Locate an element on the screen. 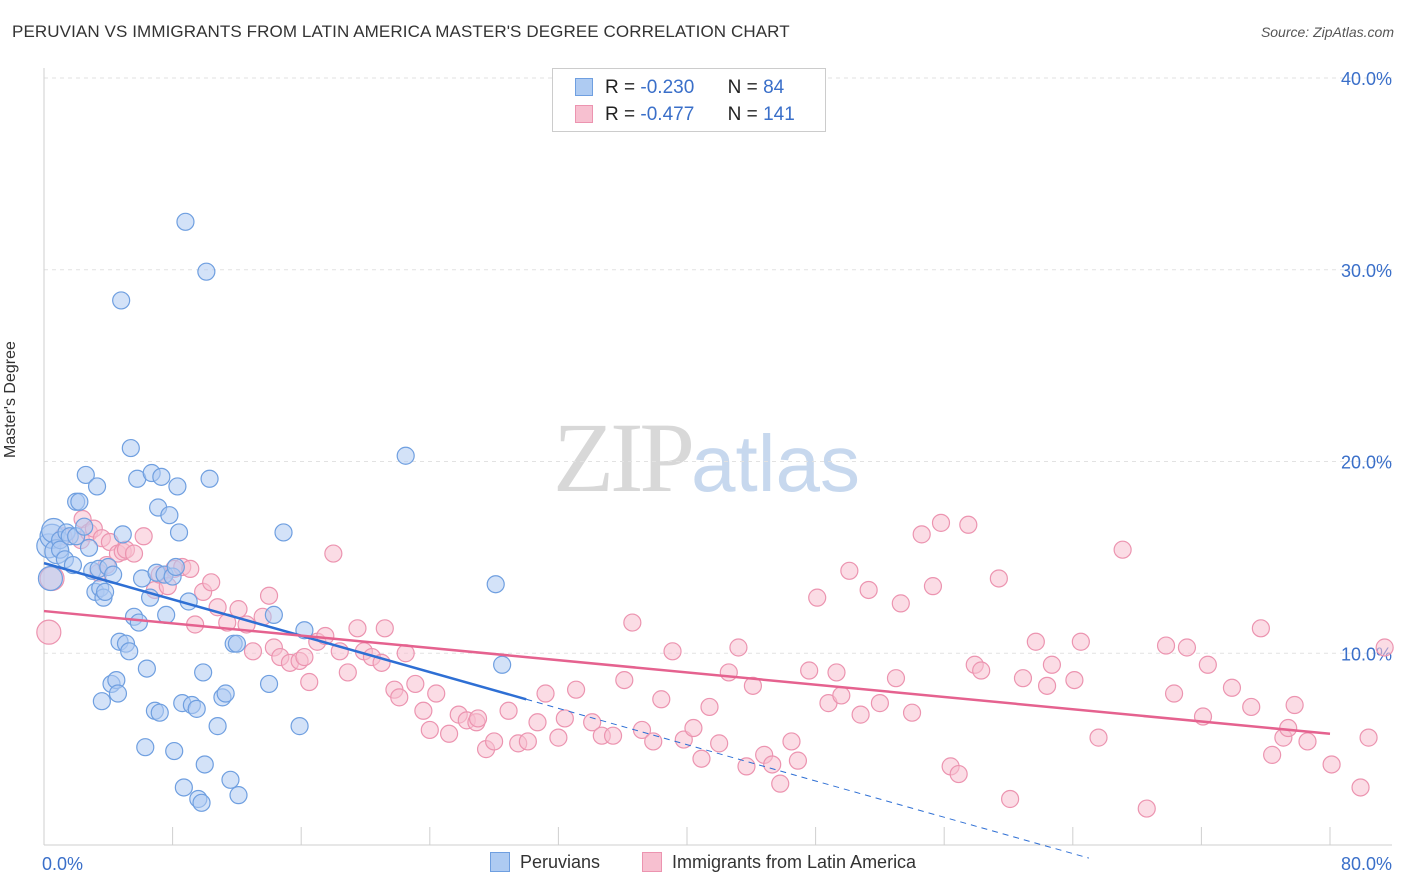 The width and height of the screenshot is (1406, 892). correlation-legend: R = -0.230 N = 84 R = -0.477 N = 141 is located at coordinates (689, 100).